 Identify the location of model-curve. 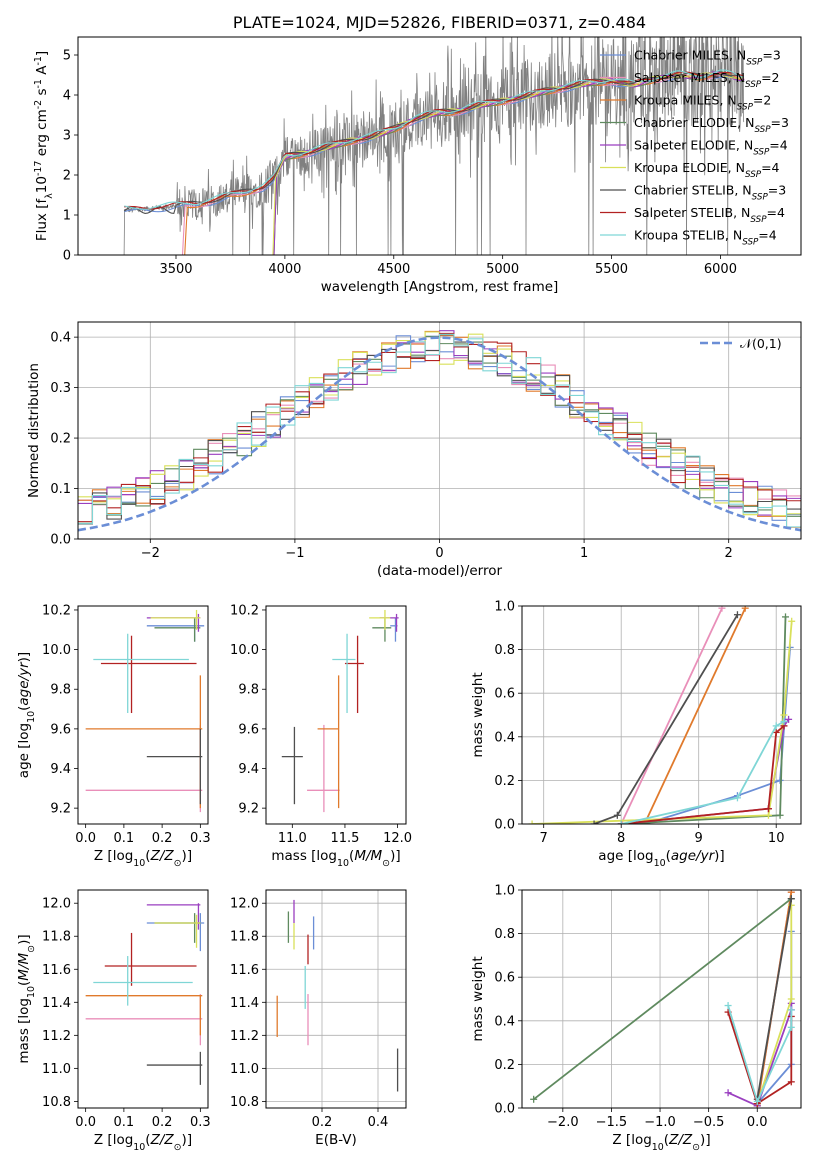
(434, 139).